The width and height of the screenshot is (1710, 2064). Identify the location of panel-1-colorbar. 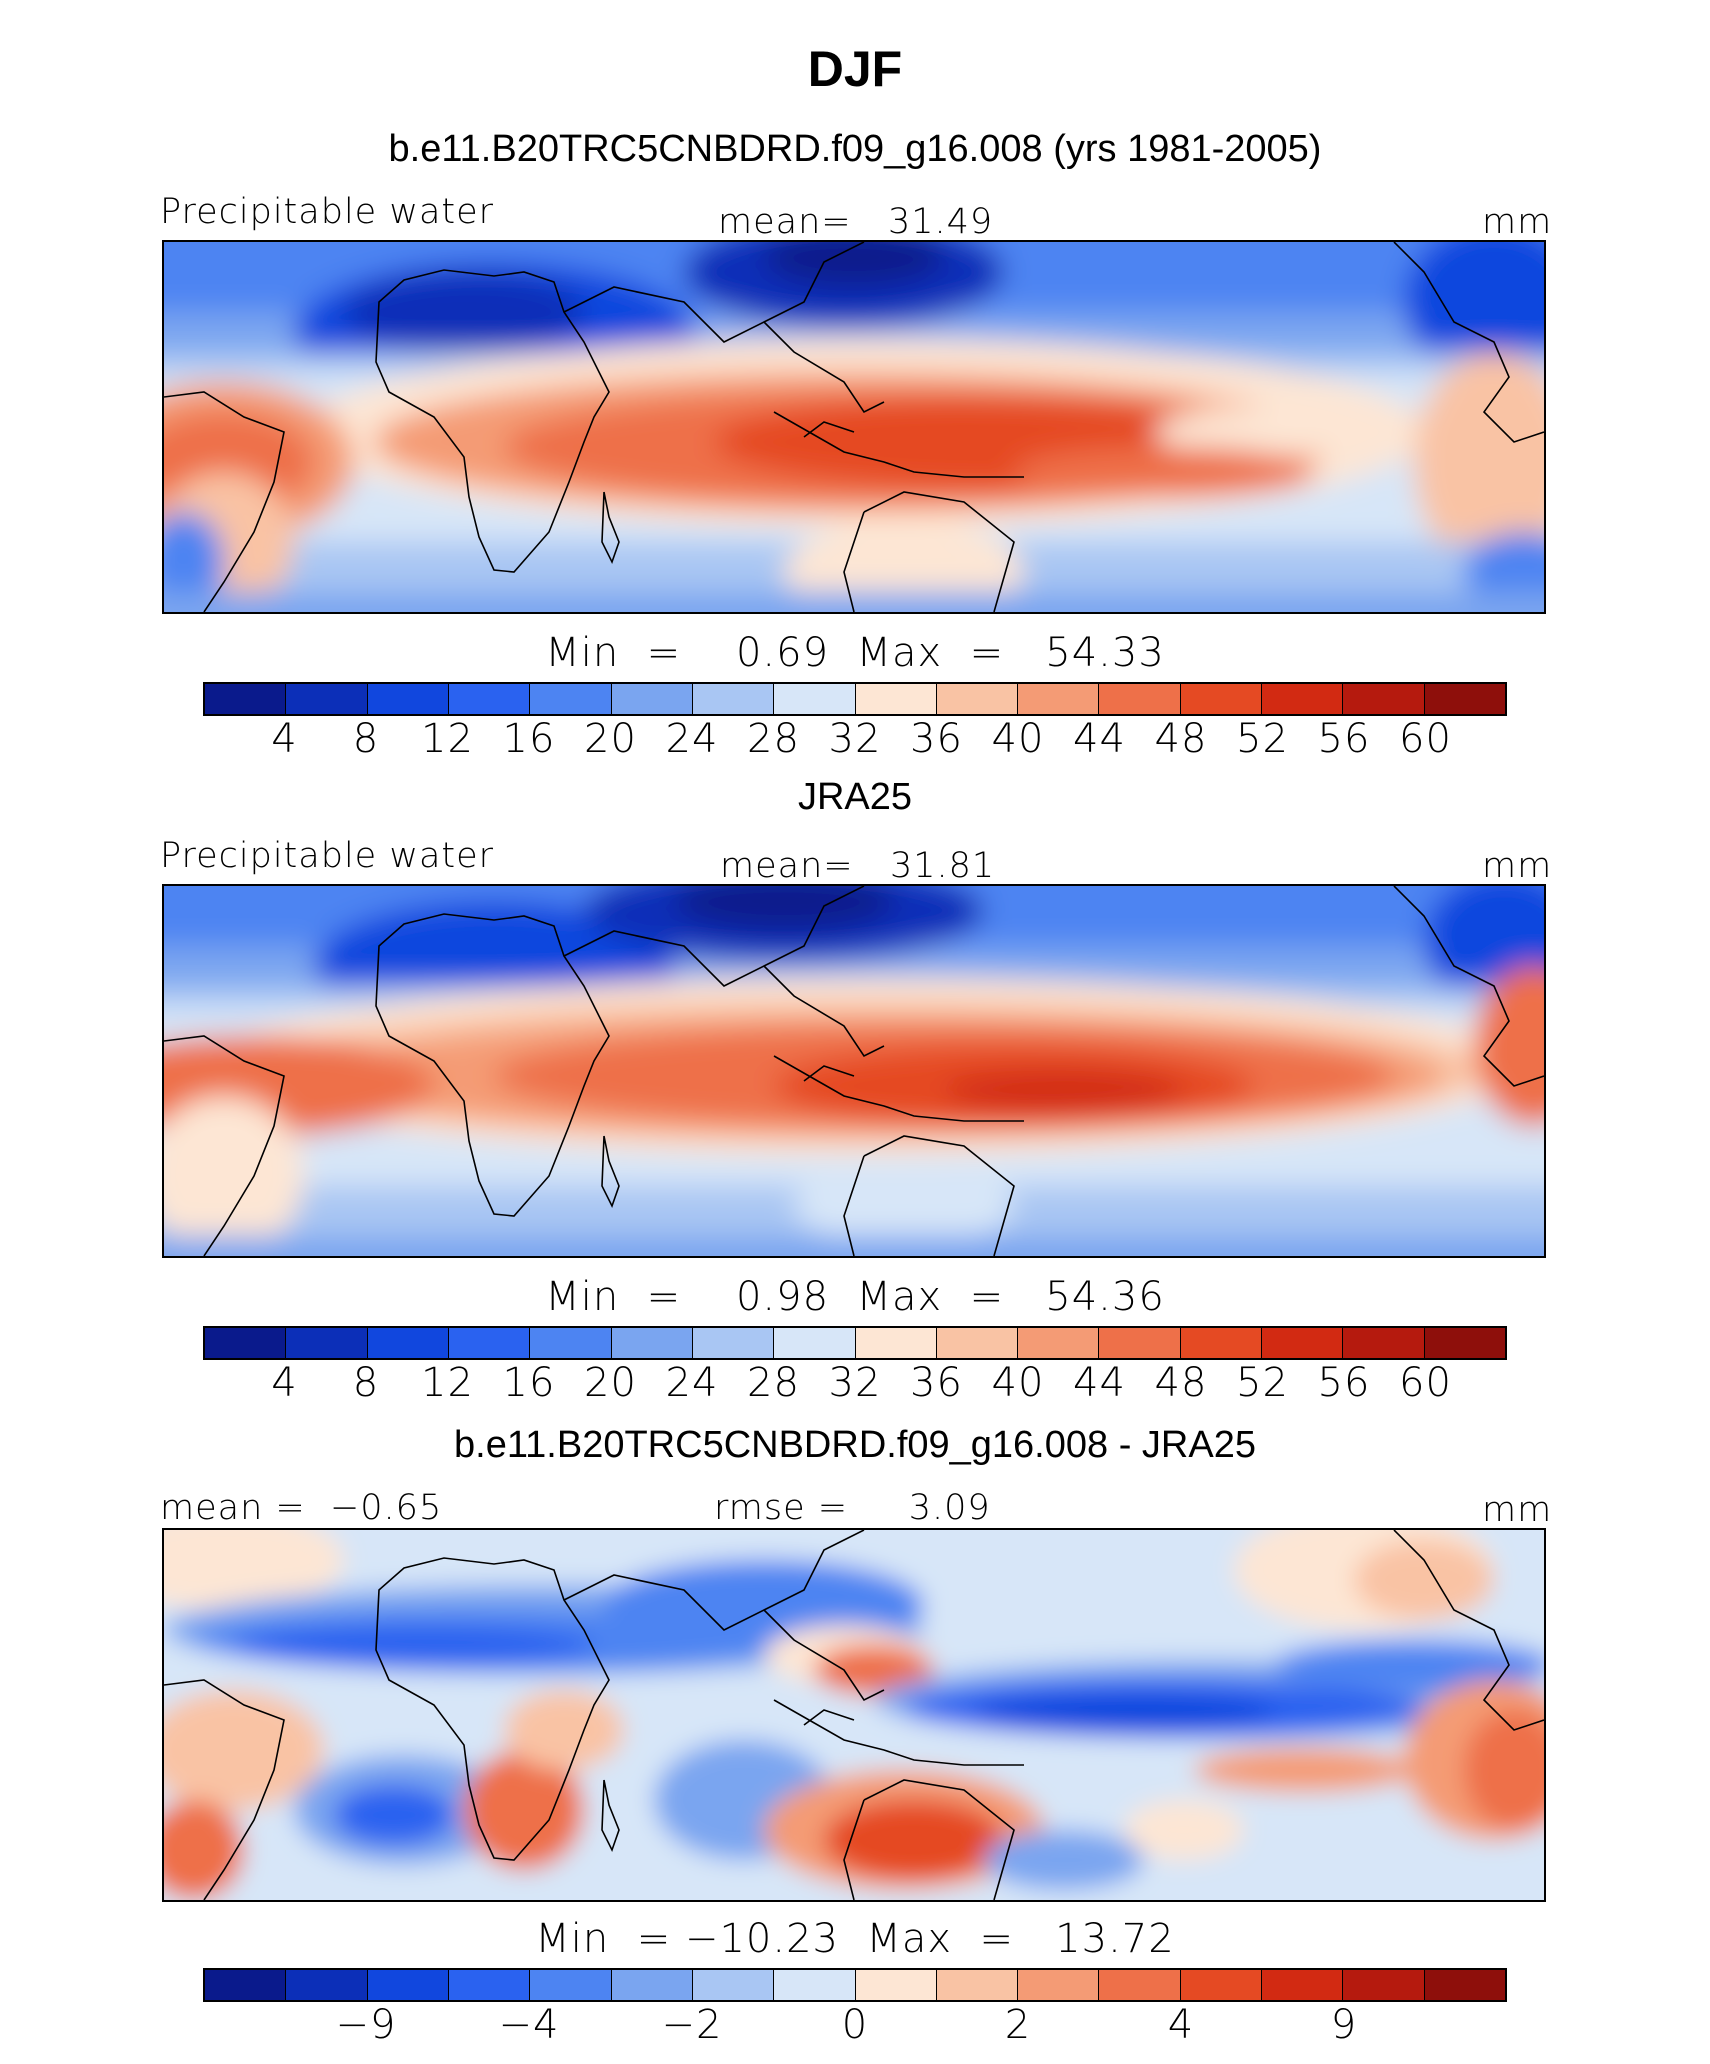
(855, 699).